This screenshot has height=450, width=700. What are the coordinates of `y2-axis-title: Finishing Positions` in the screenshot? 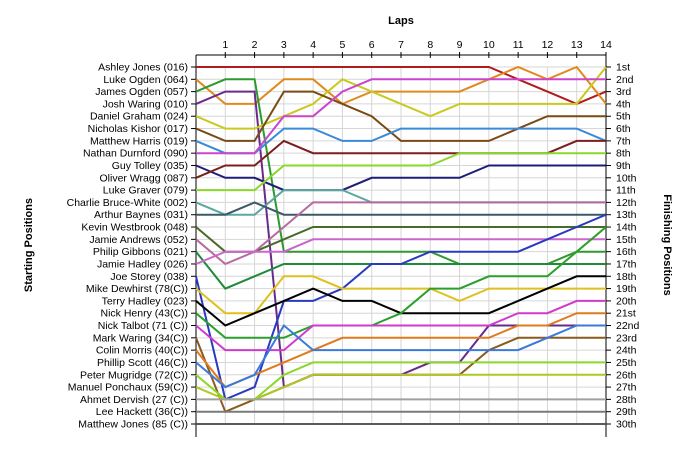 It's located at (667, 244).